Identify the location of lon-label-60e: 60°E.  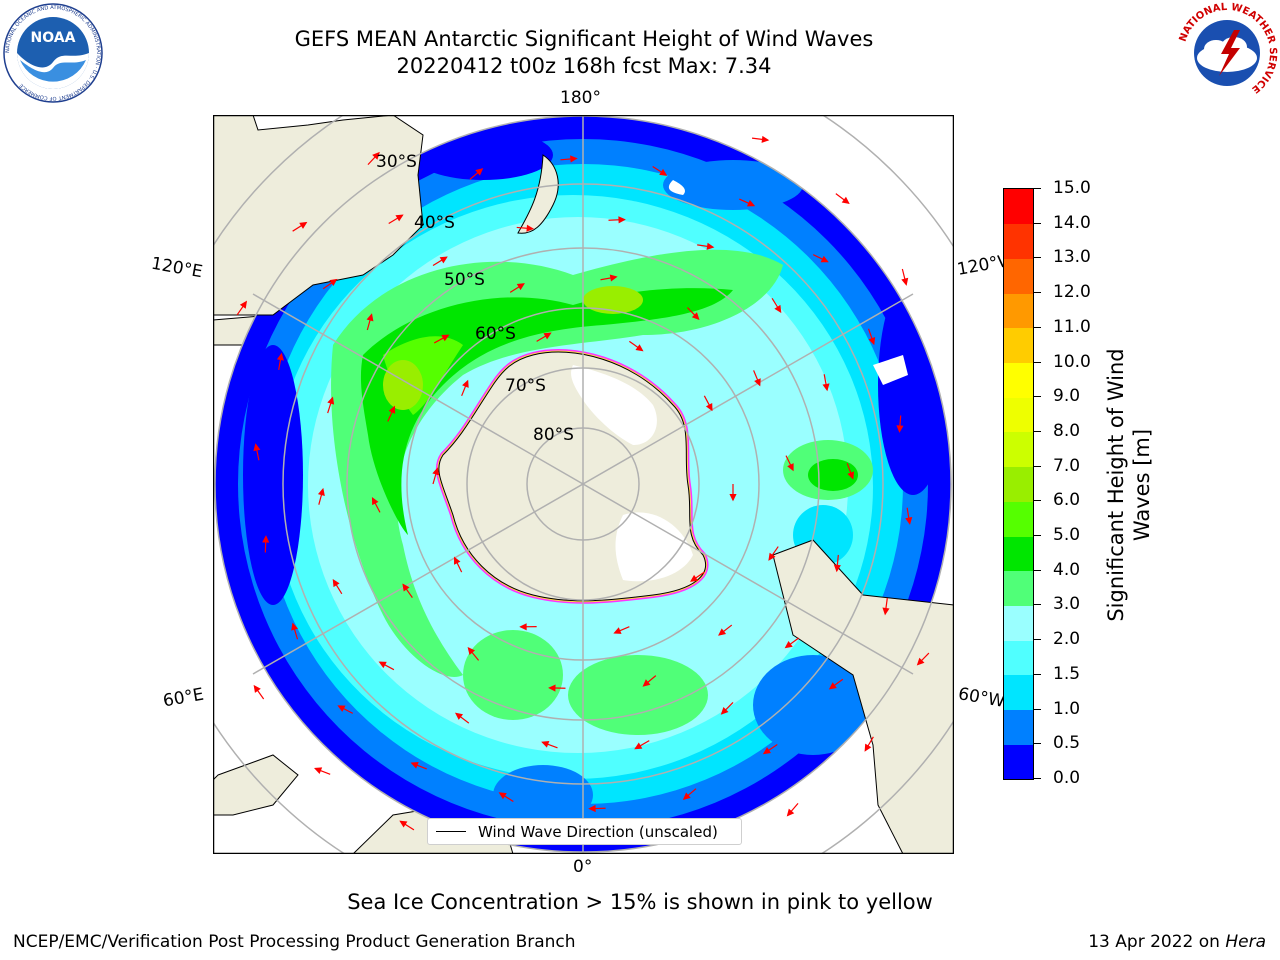
(183, 698).